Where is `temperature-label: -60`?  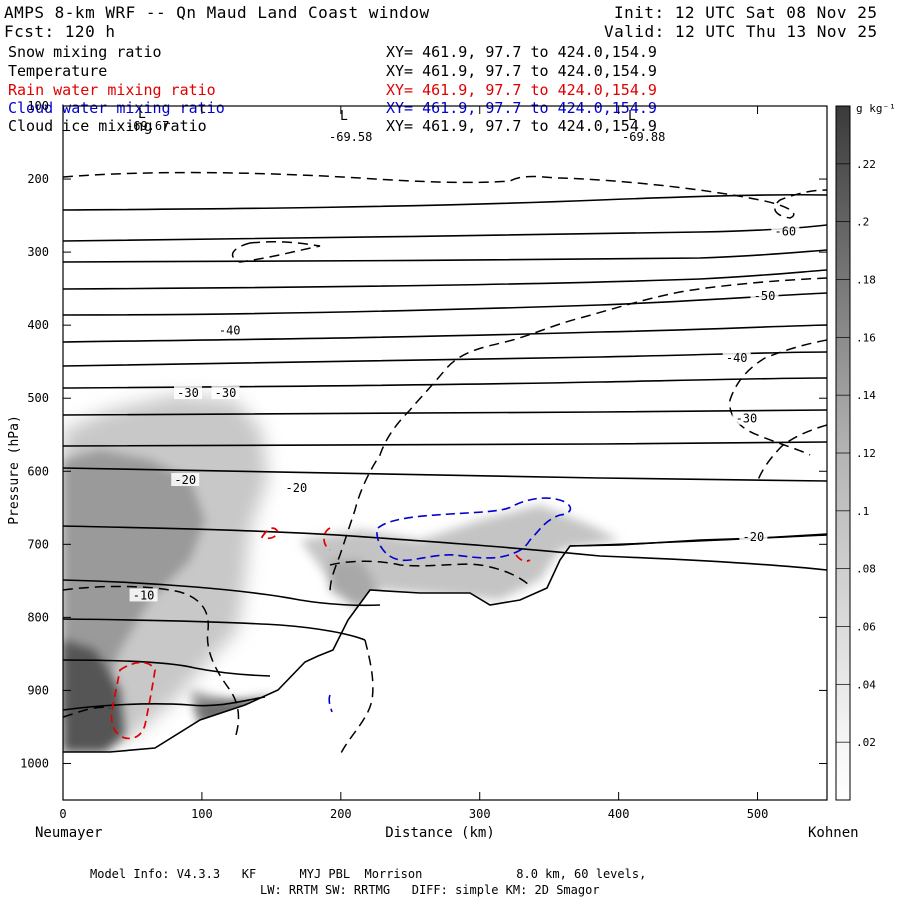
temperature-label: -60 is located at coordinates (785, 232).